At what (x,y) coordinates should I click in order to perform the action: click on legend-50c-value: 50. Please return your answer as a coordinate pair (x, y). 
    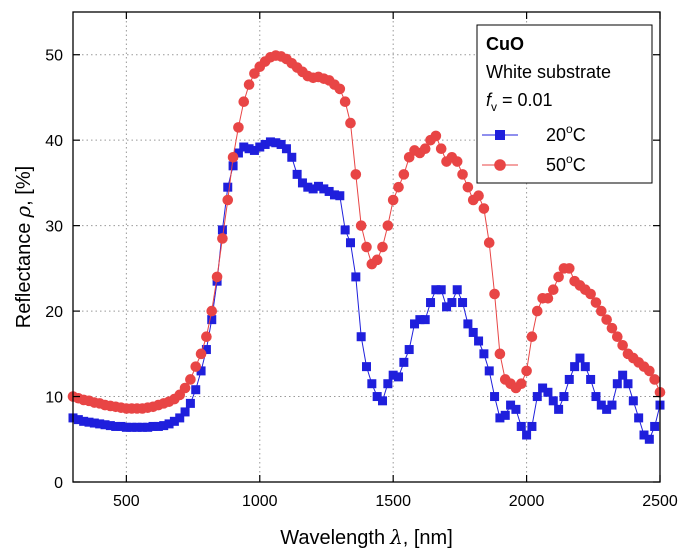
    Looking at the image, I should click on (556, 165).